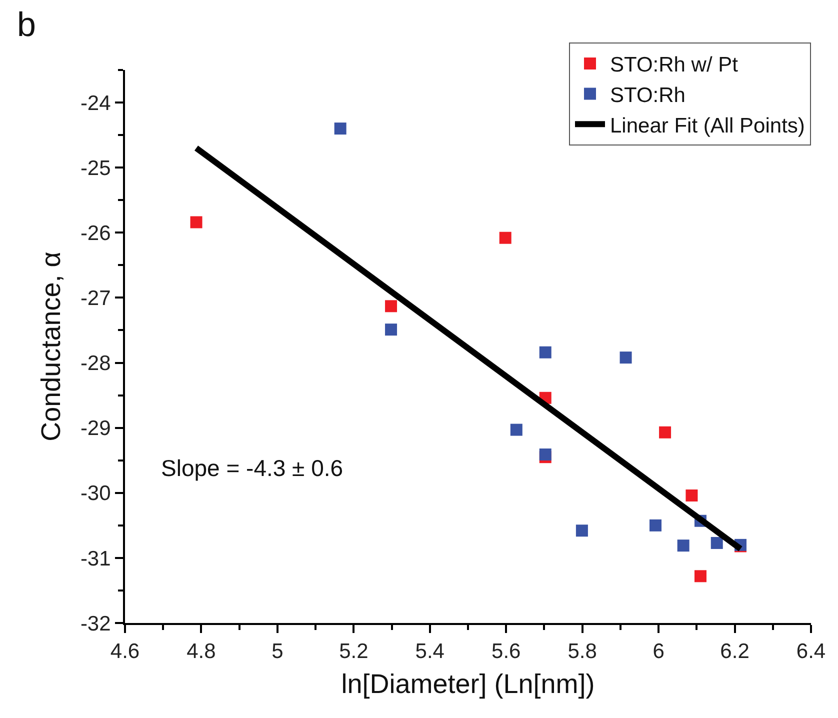  Describe the element at coordinates (95, 494) in the screenshot. I see `y-tick-label: -30` at that location.